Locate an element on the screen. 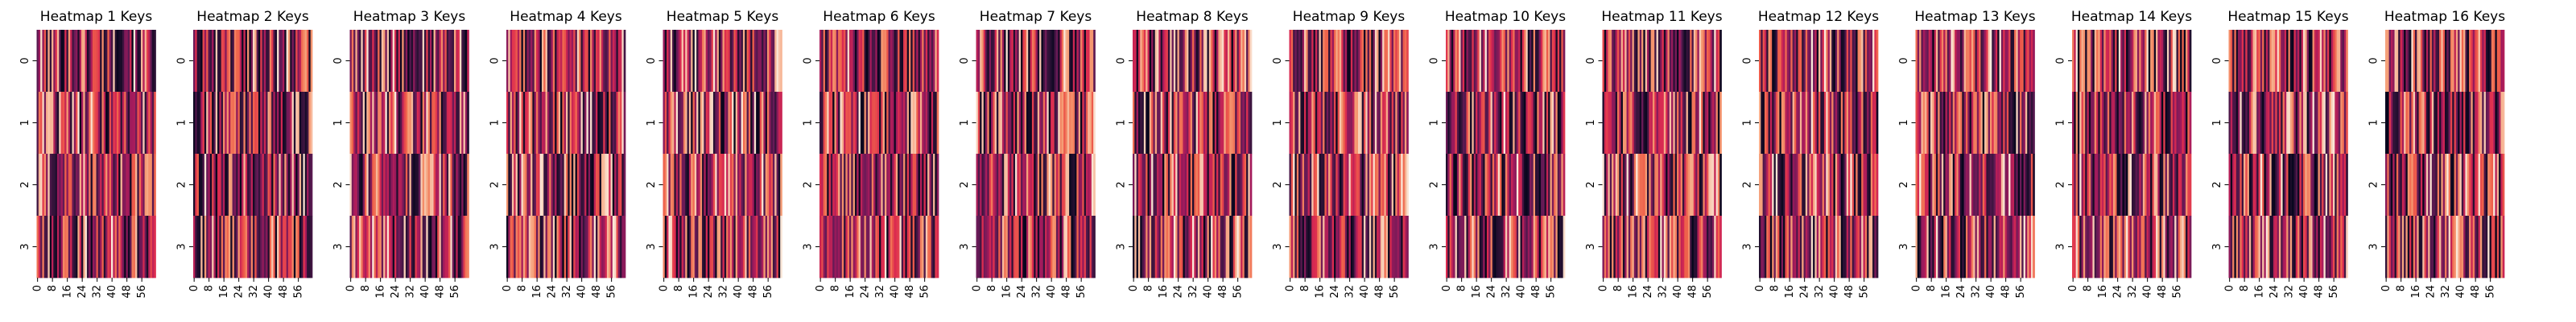  x-tick-label: 8 is located at coordinates (2402, 288).